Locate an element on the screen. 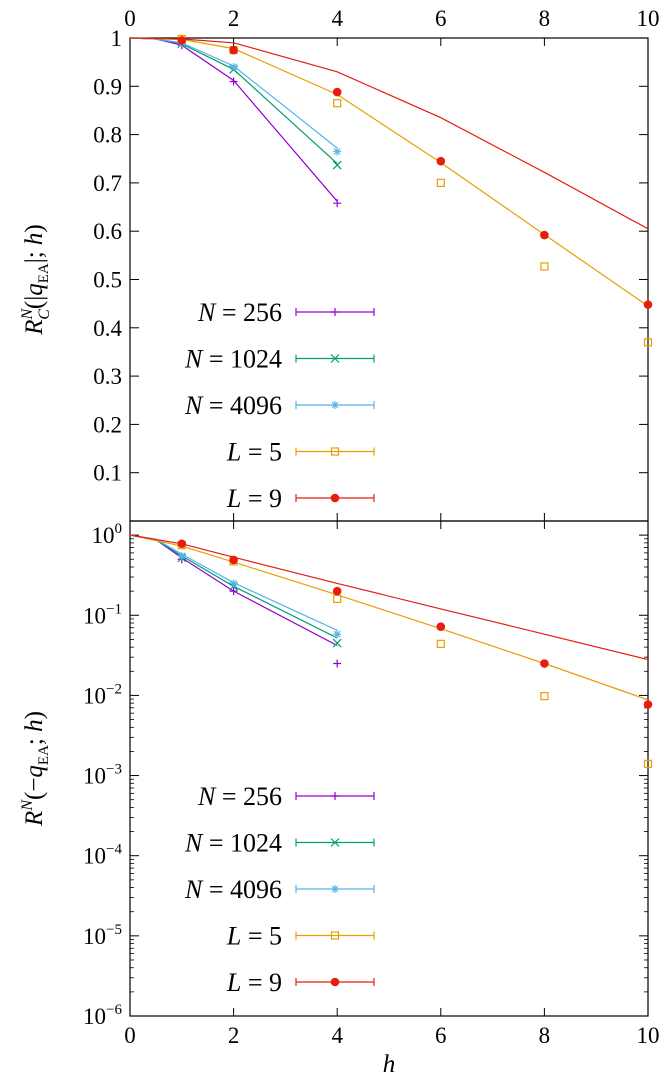  y-tick-label: 0.5 is located at coordinates (107, 280).